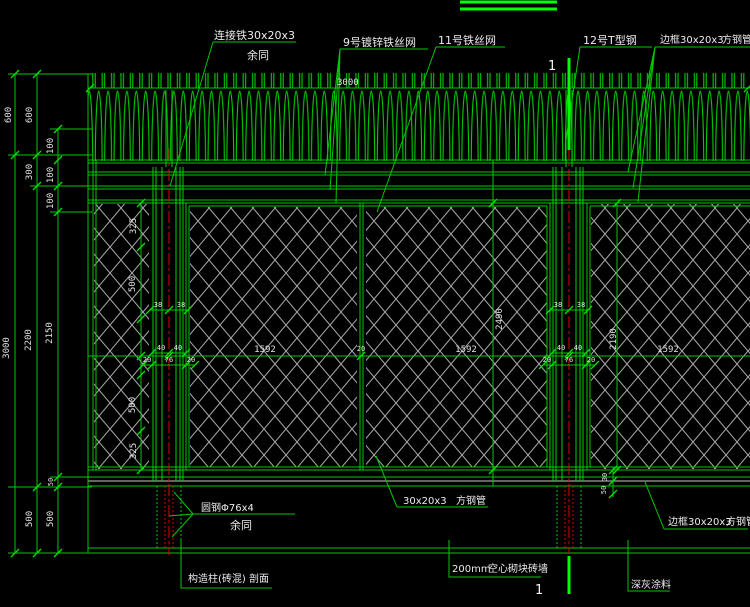 The height and width of the screenshot is (607, 750). Describe the element at coordinates (466, 350) in the screenshot. I see `dim-1592-b: 1592` at that location.